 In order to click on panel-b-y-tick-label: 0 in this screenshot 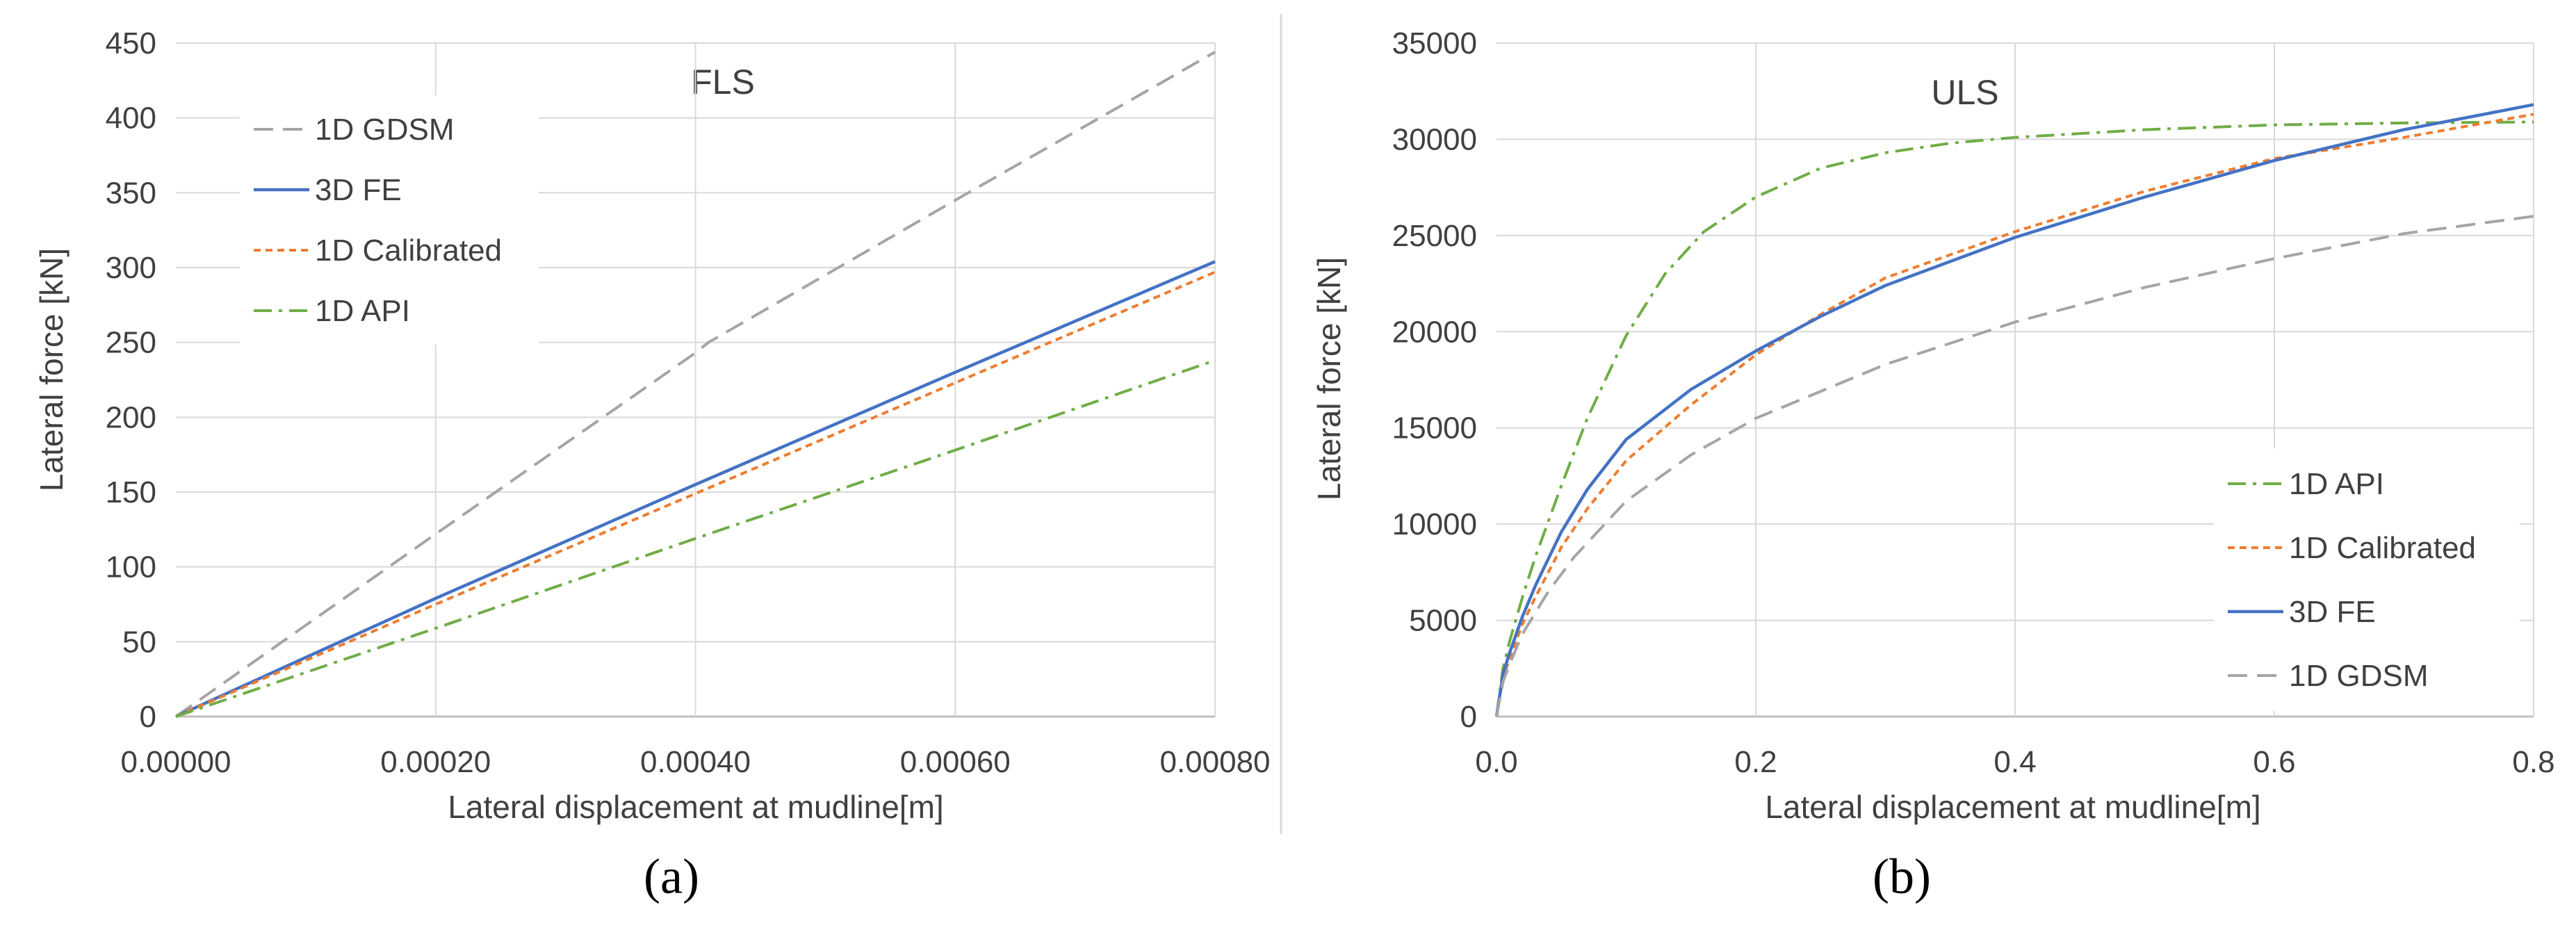, I will do `click(1468, 717)`.